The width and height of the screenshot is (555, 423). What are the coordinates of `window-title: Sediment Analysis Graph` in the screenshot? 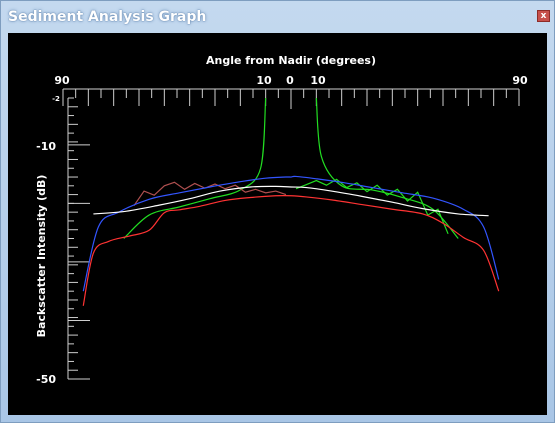 It's located at (107, 17).